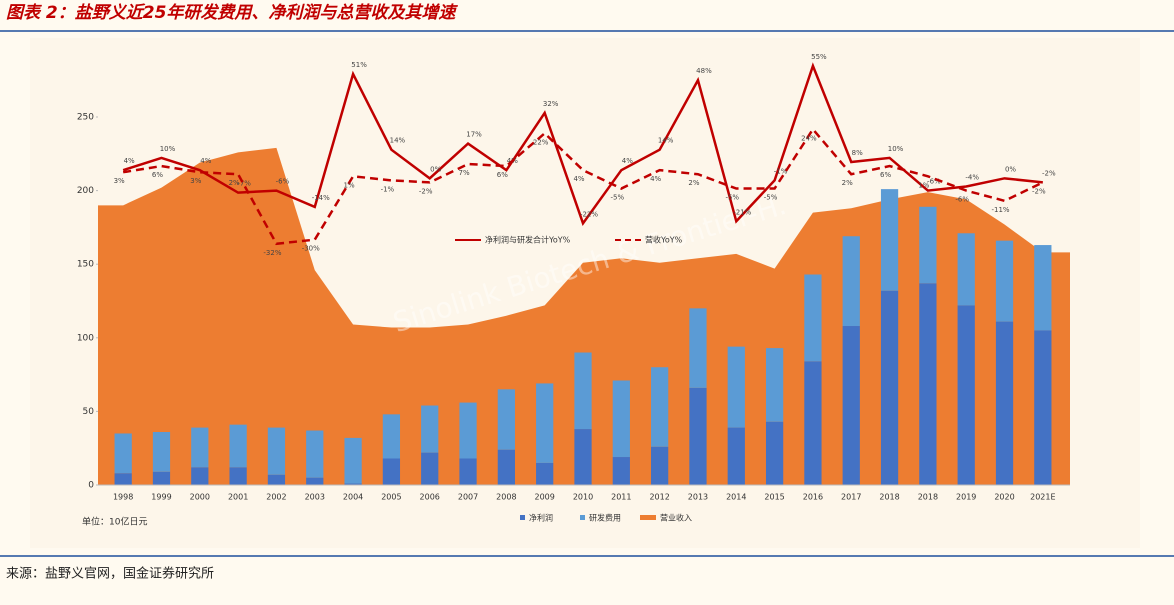 The width and height of the screenshot is (1174, 605). I want to click on x-tick-label: 2001, so click(238, 497).